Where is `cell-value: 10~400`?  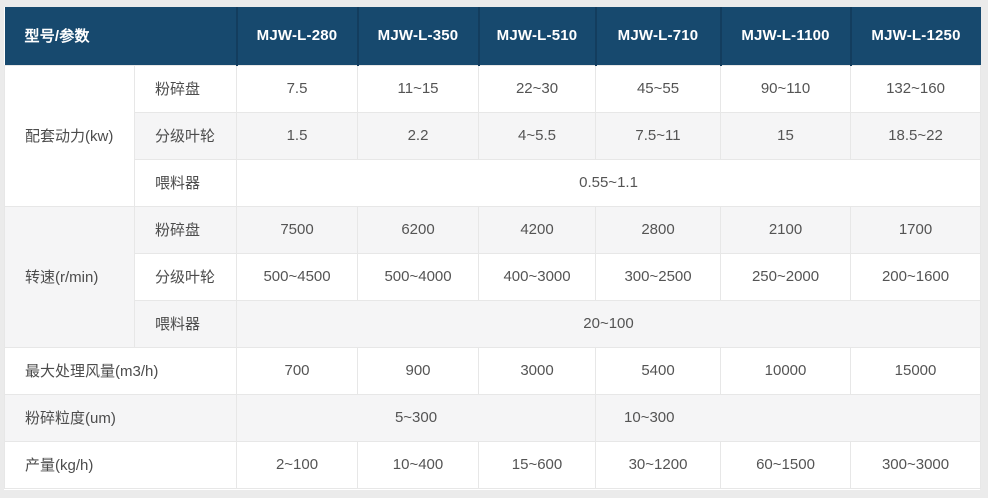
cell-value: 10~400 is located at coordinates (418, 464).